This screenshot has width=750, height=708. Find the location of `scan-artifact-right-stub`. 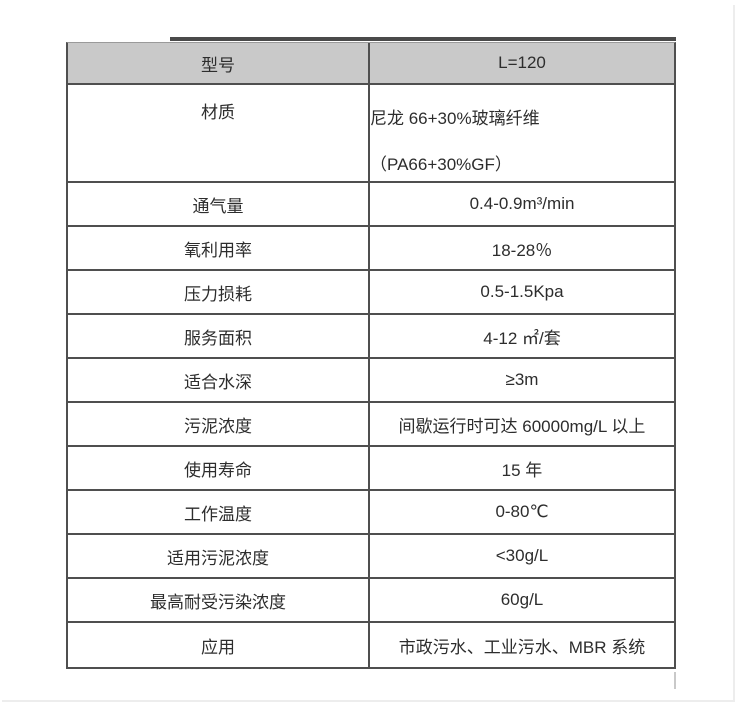

scan-artifact-right-stub is located at coordinates (675, 680).